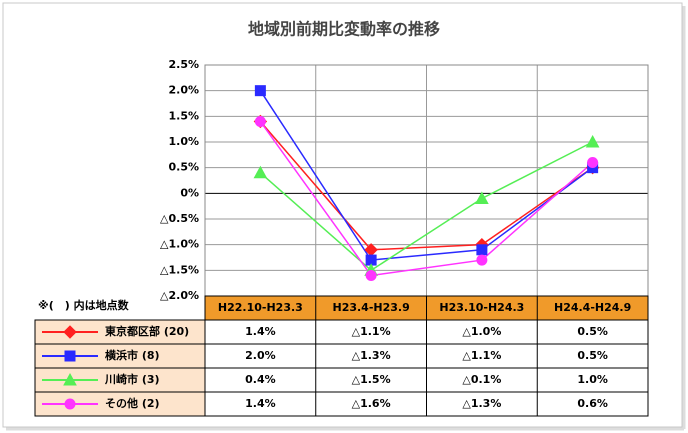  What do you see at coordinates (183, 141) in the screenshot?
I see `y-tick-label: 1.0%` at bounding box center [183, 141].